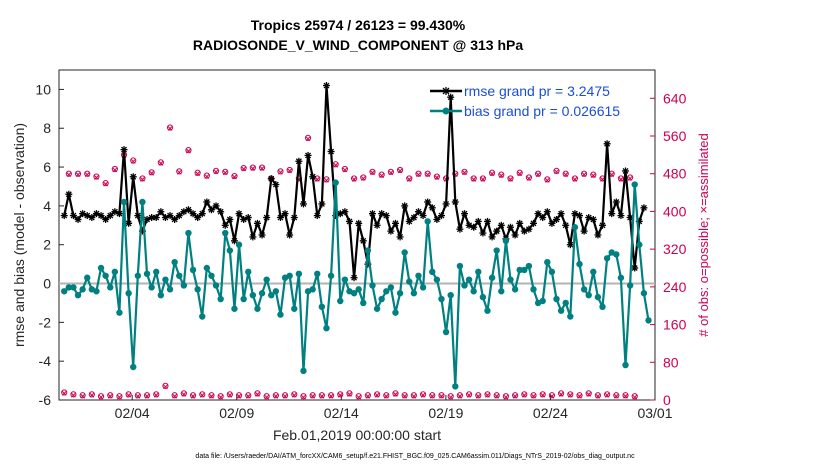  What do you see at coordinates (675, 249) in the screenshot?
I see `y2-tick-label: 320` at bounding box center [675, 249].